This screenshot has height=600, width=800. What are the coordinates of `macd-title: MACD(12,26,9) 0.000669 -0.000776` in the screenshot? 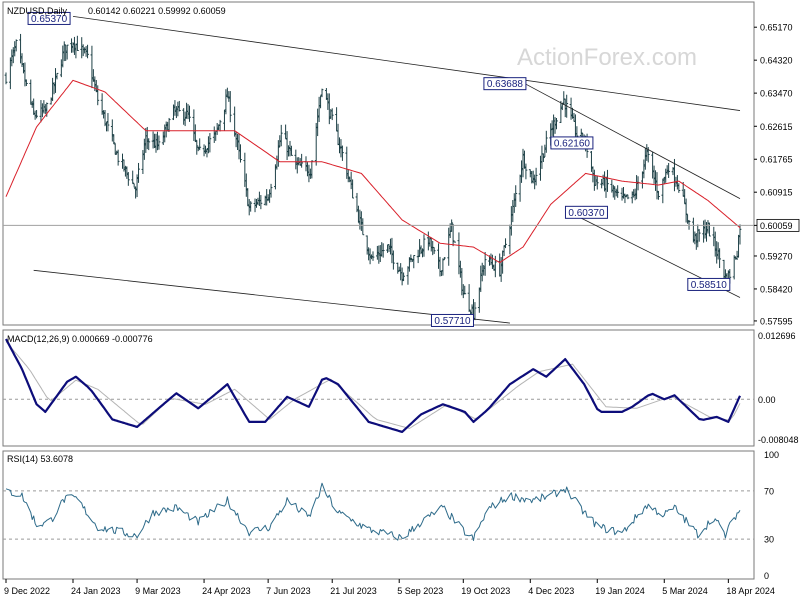 It's located at (80, 339).